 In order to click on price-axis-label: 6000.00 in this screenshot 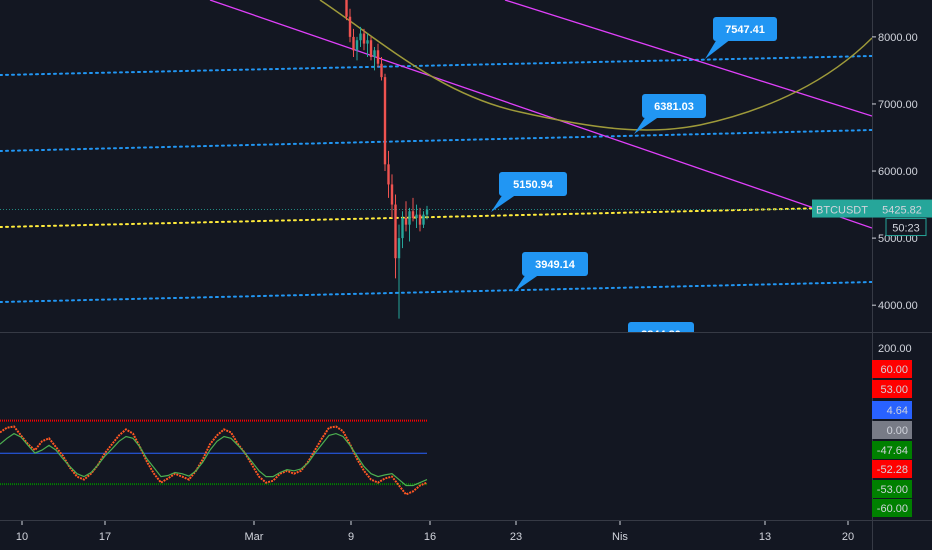, I will do `click(898, 172)`.